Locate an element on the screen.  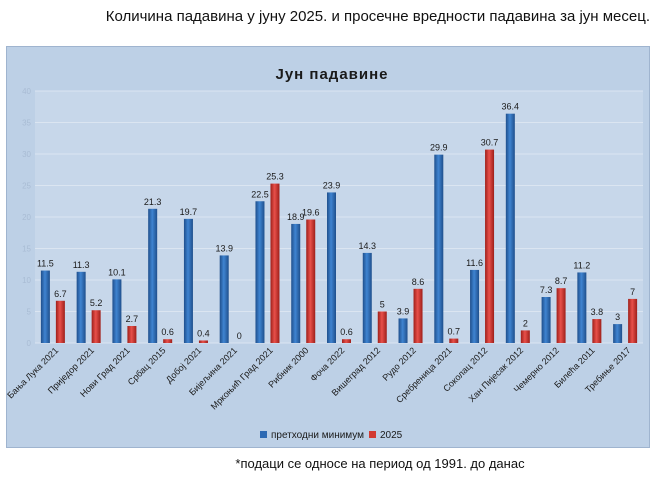
legend-label-series-2: 2025 is located at coordinates (391, 435).